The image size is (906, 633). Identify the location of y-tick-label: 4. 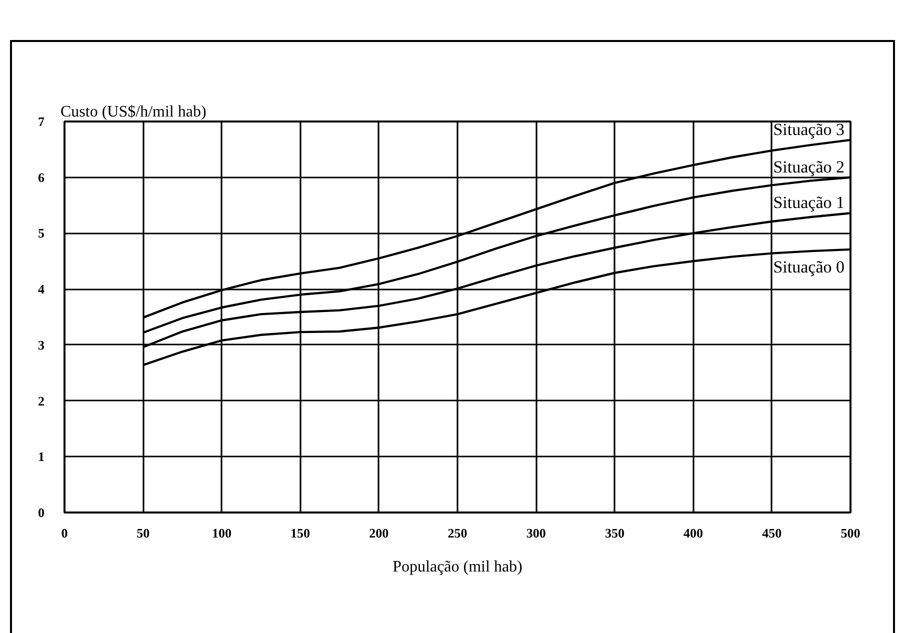
(41, 289).